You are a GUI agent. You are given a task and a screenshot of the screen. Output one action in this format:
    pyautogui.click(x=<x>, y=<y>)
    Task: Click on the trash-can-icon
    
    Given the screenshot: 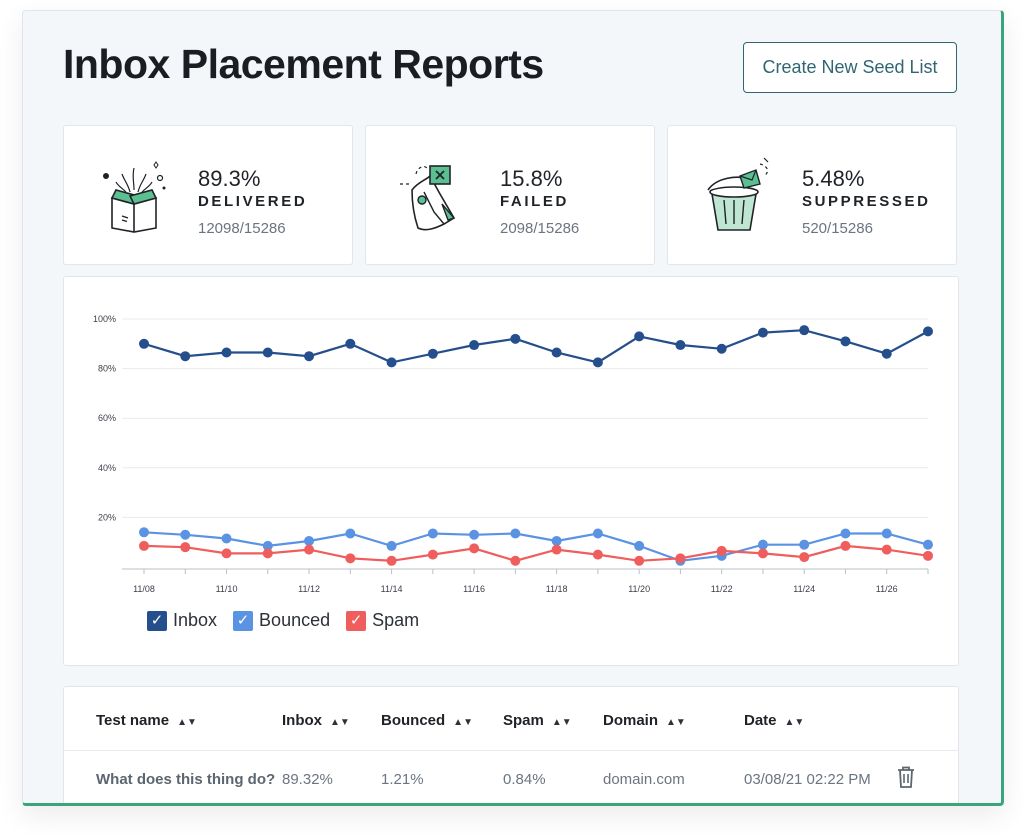 What is the action you would take?
    pyautogui.click(x=738, y=194)
    